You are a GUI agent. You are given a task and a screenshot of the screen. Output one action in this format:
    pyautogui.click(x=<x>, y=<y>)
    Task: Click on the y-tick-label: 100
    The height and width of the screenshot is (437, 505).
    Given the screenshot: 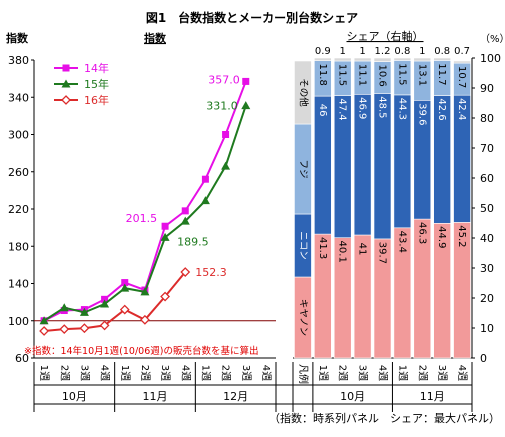 What is the action you would take?
    pyautogui.click(x=18, y=321)
    